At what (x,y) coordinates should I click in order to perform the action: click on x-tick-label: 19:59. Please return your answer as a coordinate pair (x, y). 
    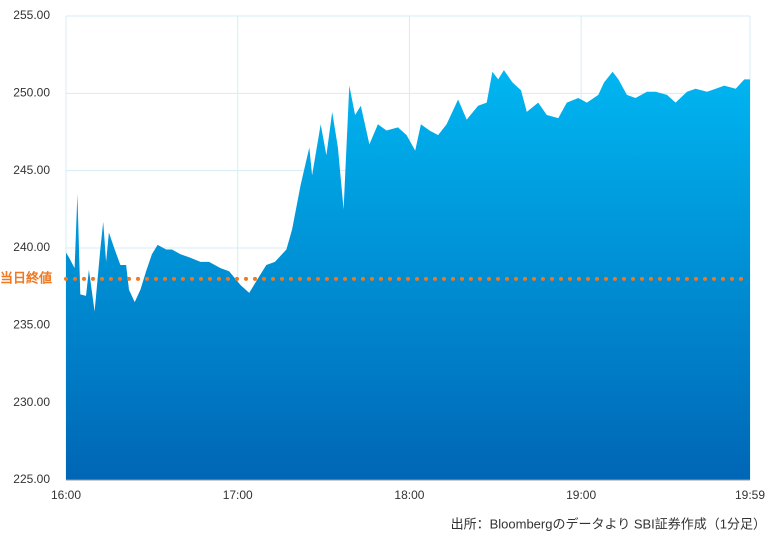
    Looking at the image, I should click on (750, 495).